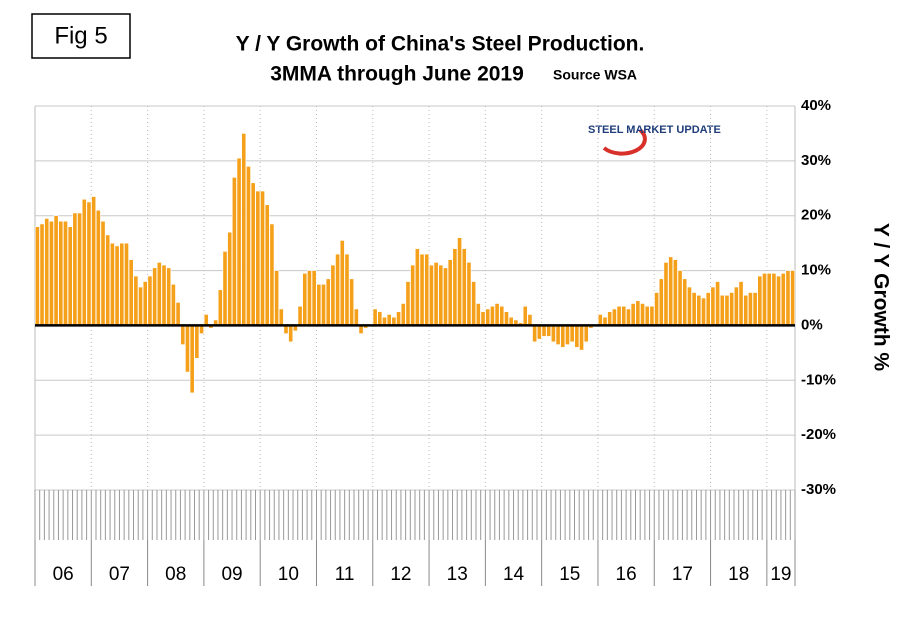  I want to click on x-tick-label: 16, so click(626, 574).